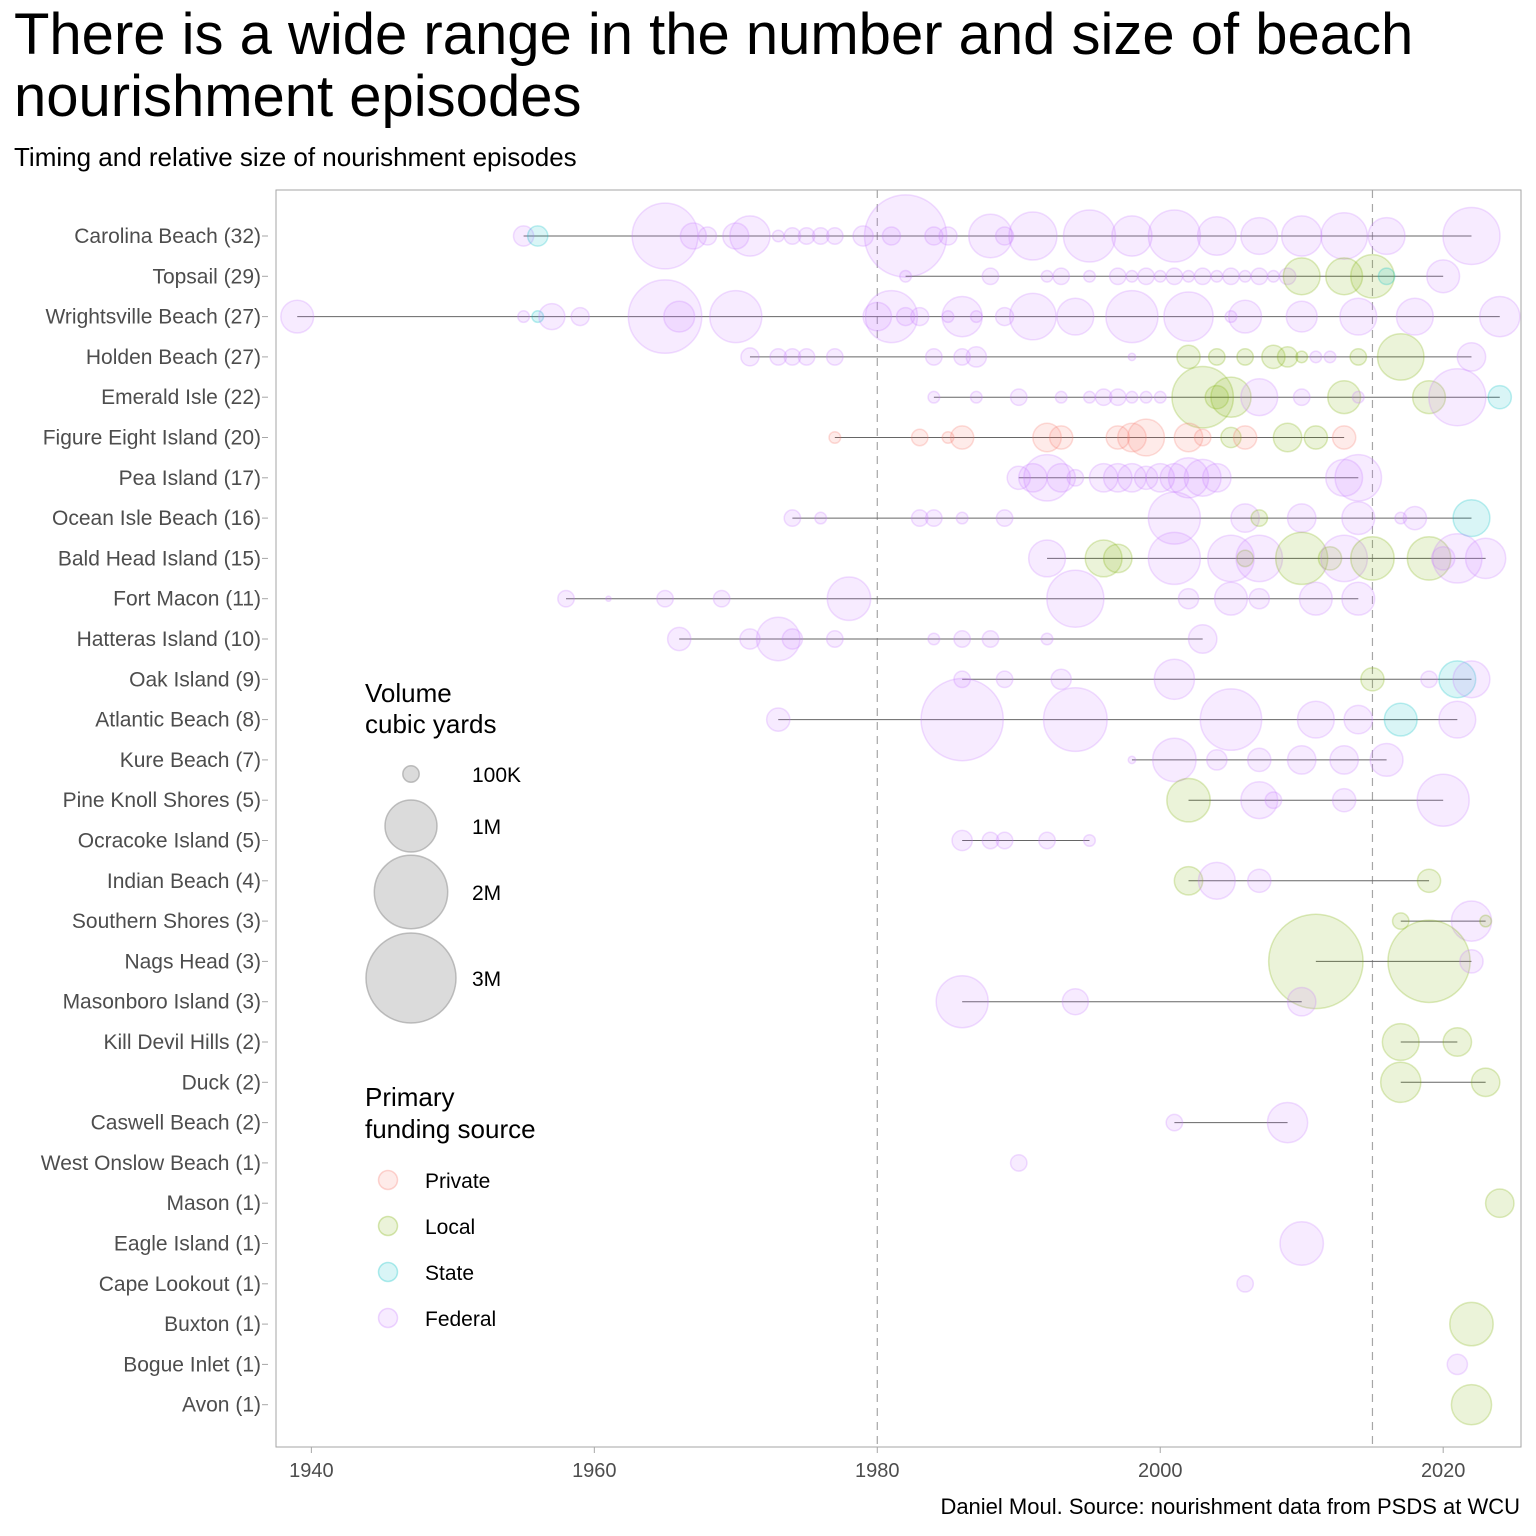 Image resolution: width=1536 pixels, height=1536 pixels. What do you see at coordinates (388, 1226) in the screenshot?
I see `color-legend-key-local` at bounding box center [388, 1226].